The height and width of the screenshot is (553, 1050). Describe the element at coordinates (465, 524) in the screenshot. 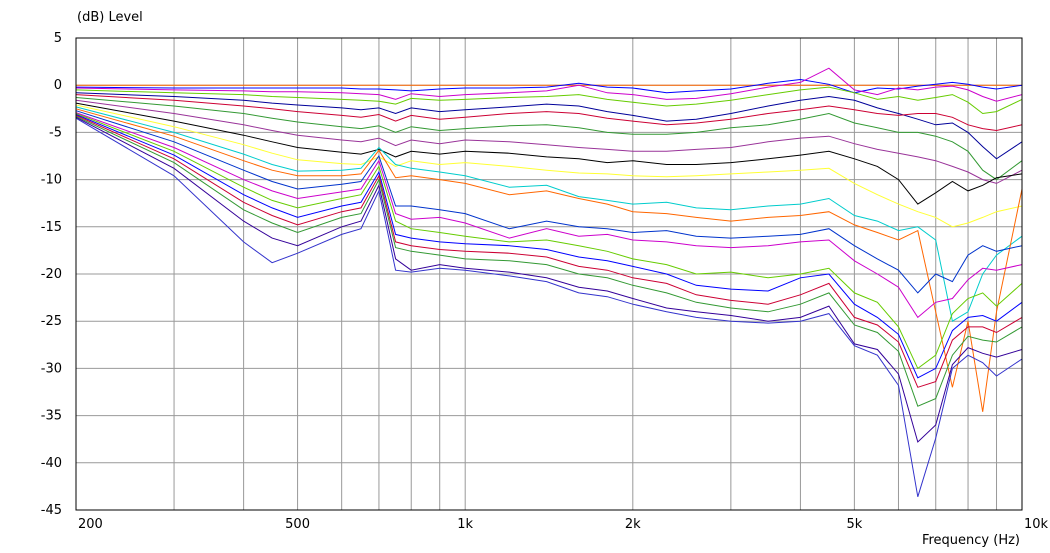

I see `x-tick-label: 1k` at that location.